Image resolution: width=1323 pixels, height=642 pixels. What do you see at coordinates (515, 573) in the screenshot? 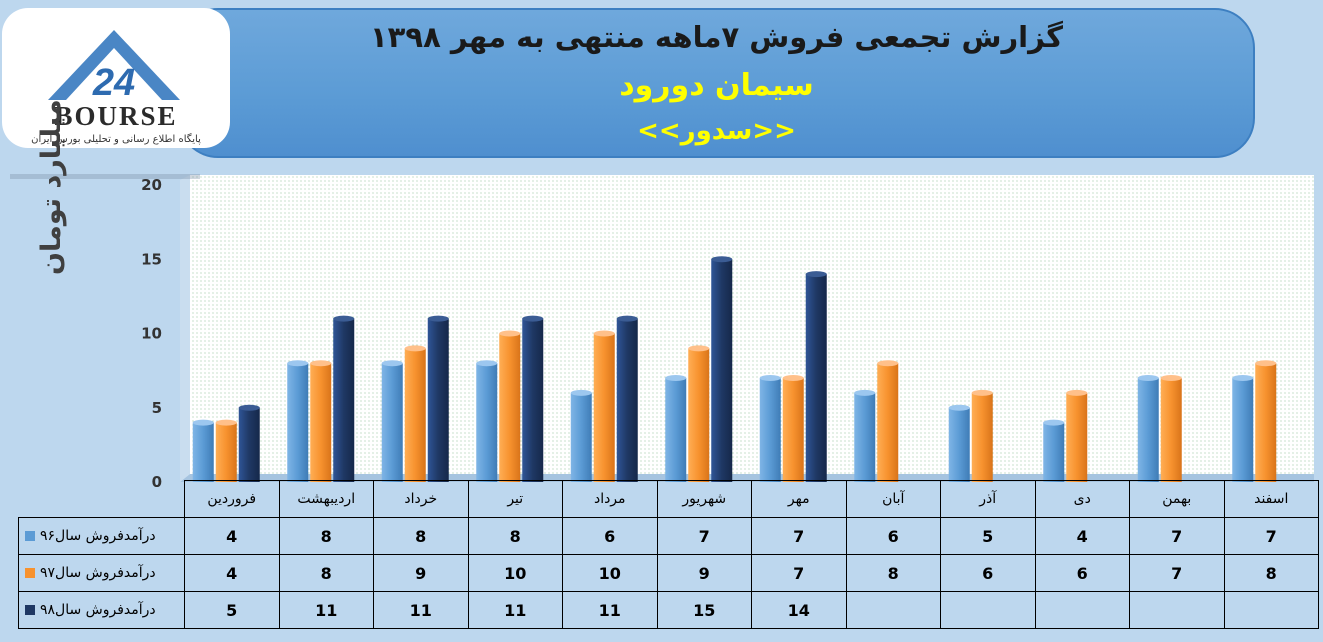
I see `value-cell: 10` at bounding box center [515, 573].